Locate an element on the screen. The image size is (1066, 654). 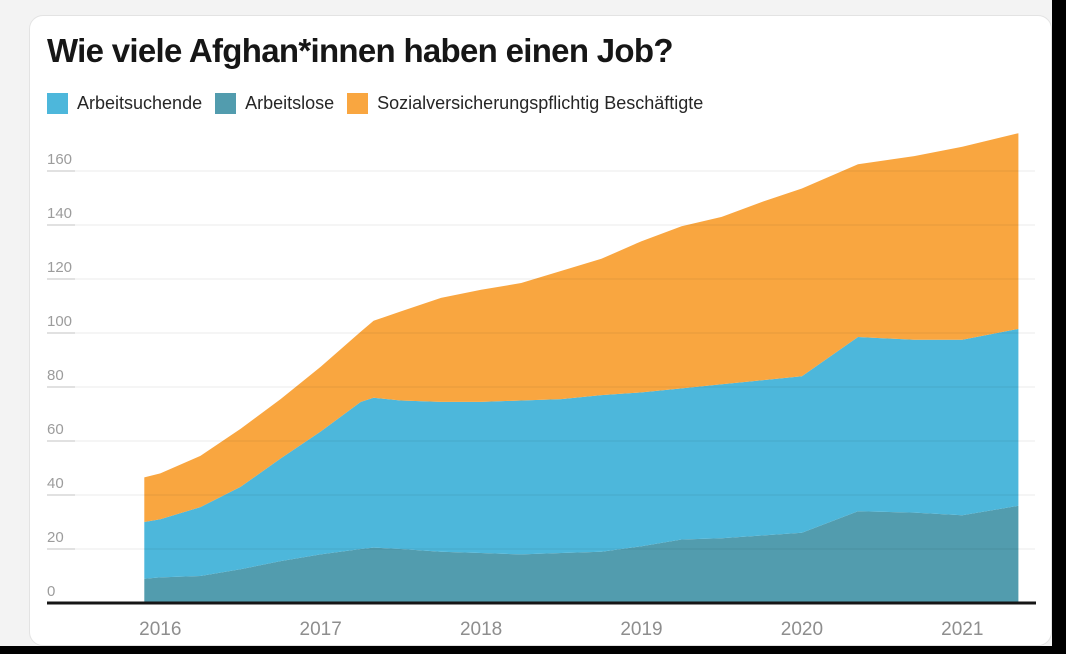
y-axis-label-0: 0 is located at coordinates (51, 591).